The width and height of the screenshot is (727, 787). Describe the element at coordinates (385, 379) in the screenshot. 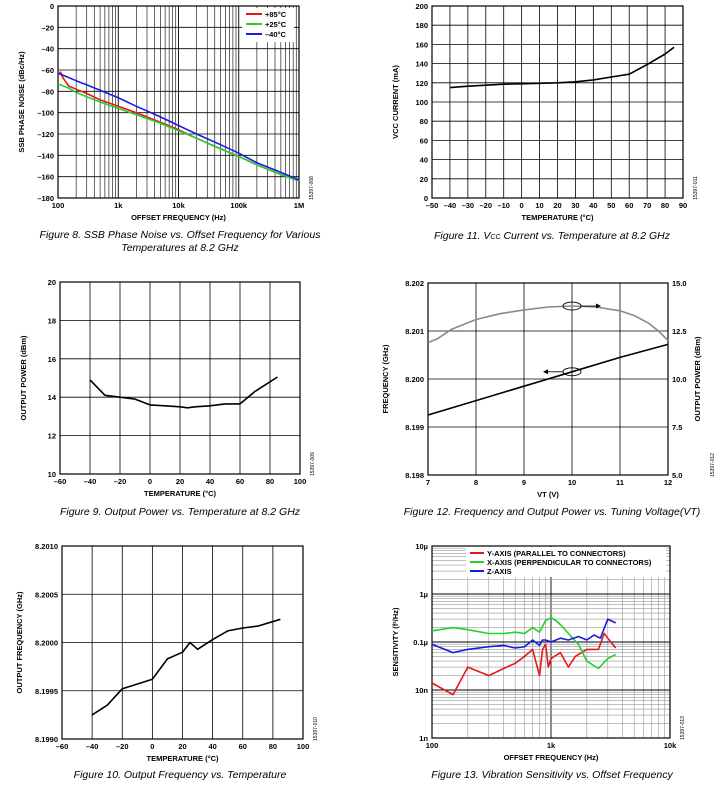

I see `y-axis-label: FREQUENCY (GHz)` at that location.